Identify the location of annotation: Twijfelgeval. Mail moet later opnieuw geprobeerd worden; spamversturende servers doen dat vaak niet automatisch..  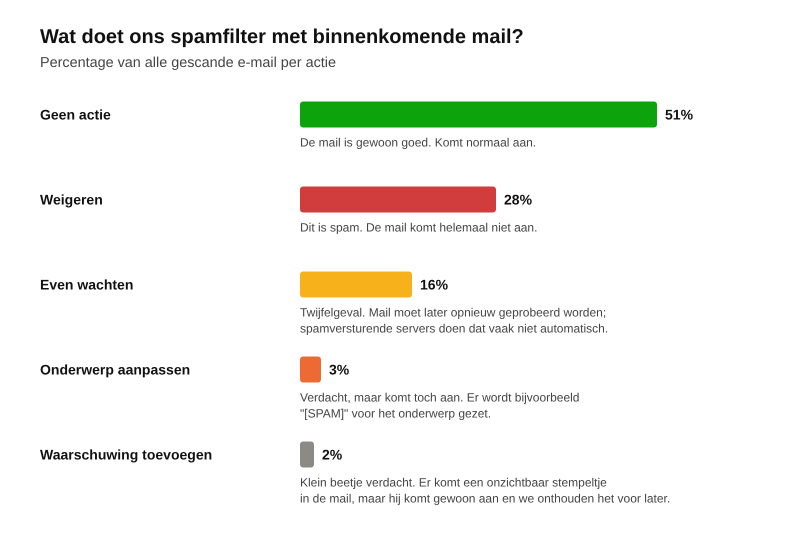
(454, 321).